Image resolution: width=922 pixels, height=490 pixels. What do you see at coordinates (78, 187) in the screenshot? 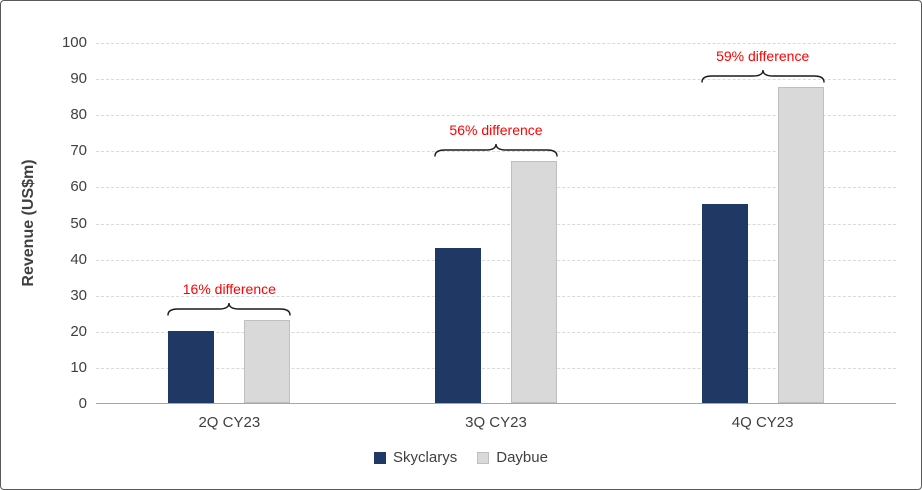
I see `y-tick-label: 60` at bounding box center [78, 187].